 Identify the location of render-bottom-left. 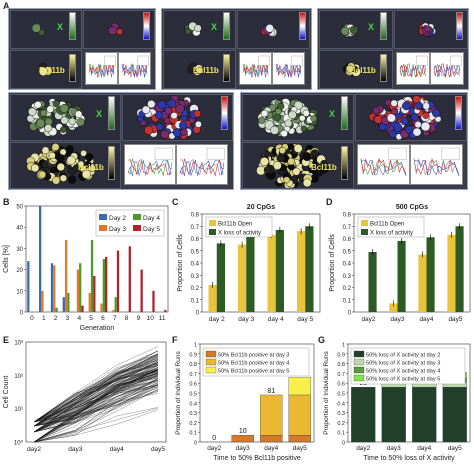
(199, 69).